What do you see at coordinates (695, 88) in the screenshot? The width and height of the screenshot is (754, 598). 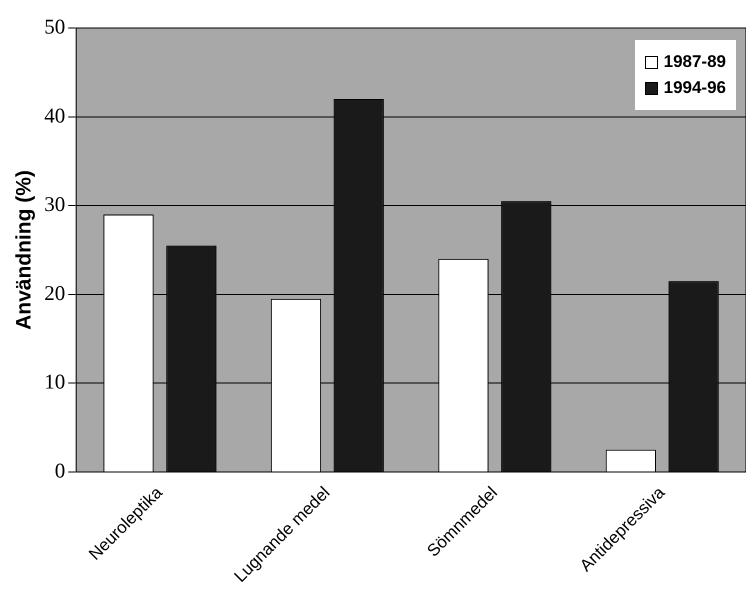 I see `legend-label: 1994-96` at bounding box center [695, 88].